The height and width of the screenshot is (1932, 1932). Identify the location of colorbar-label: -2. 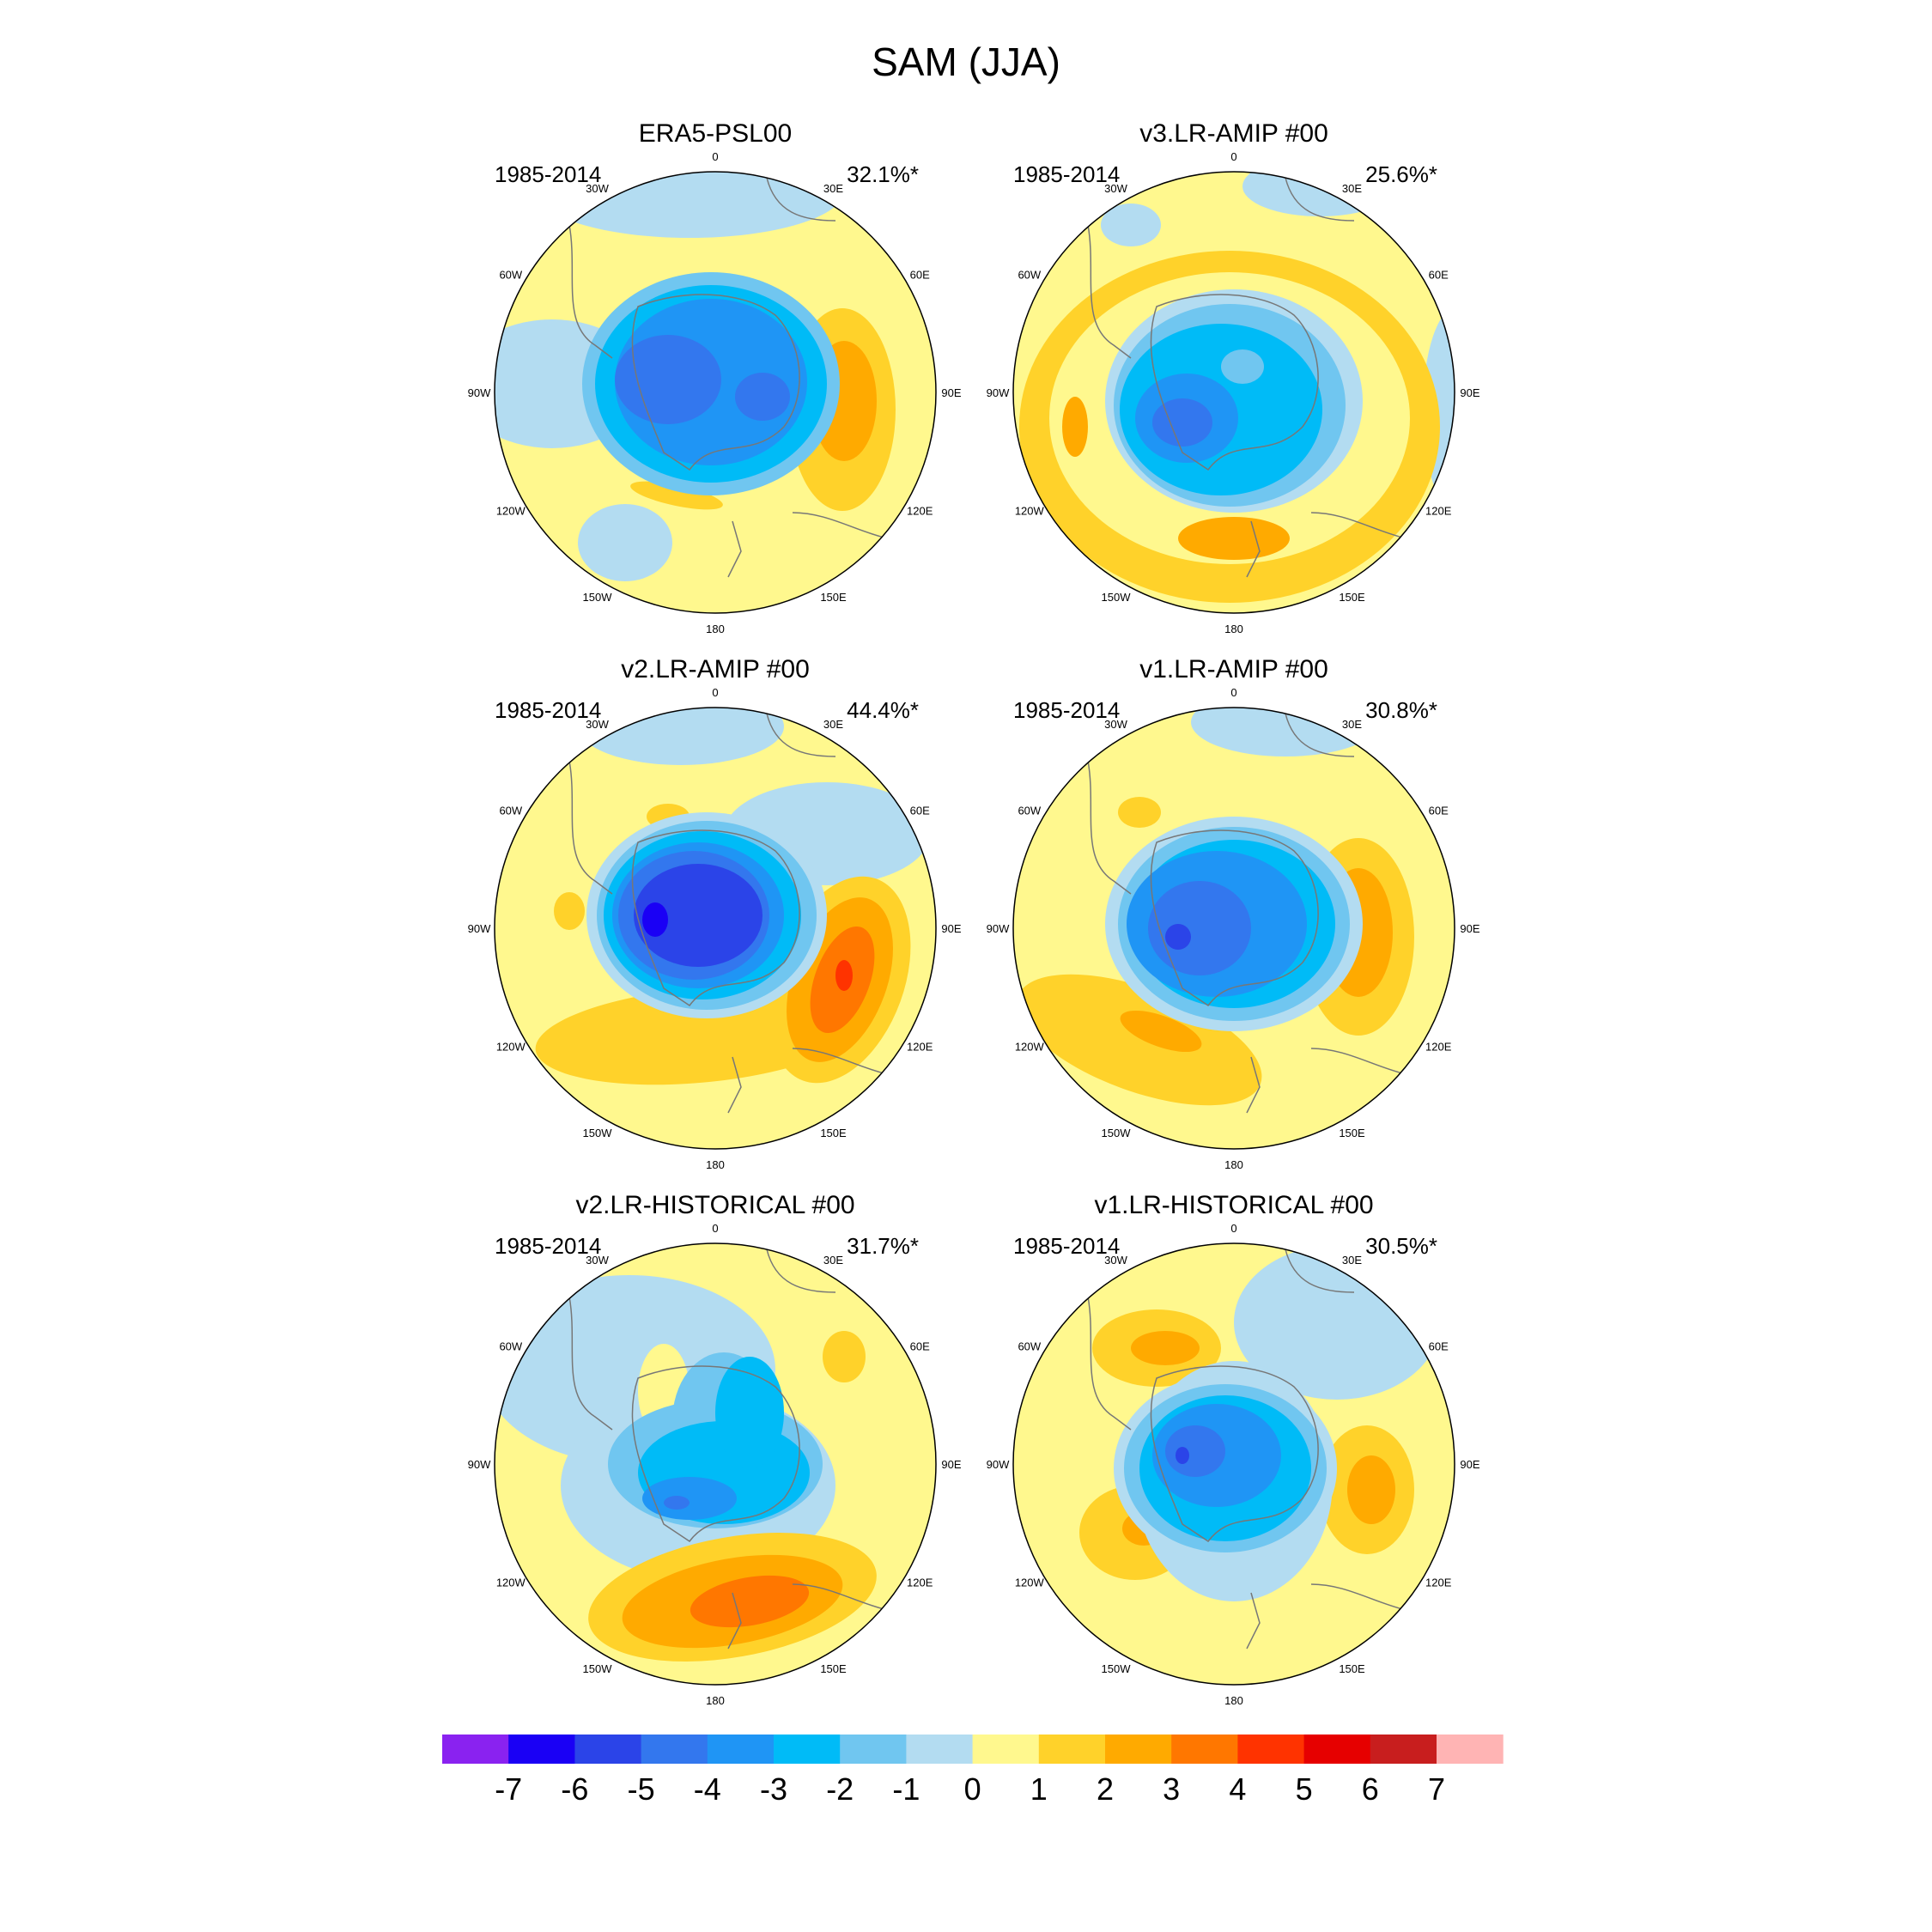
(840, 1789).